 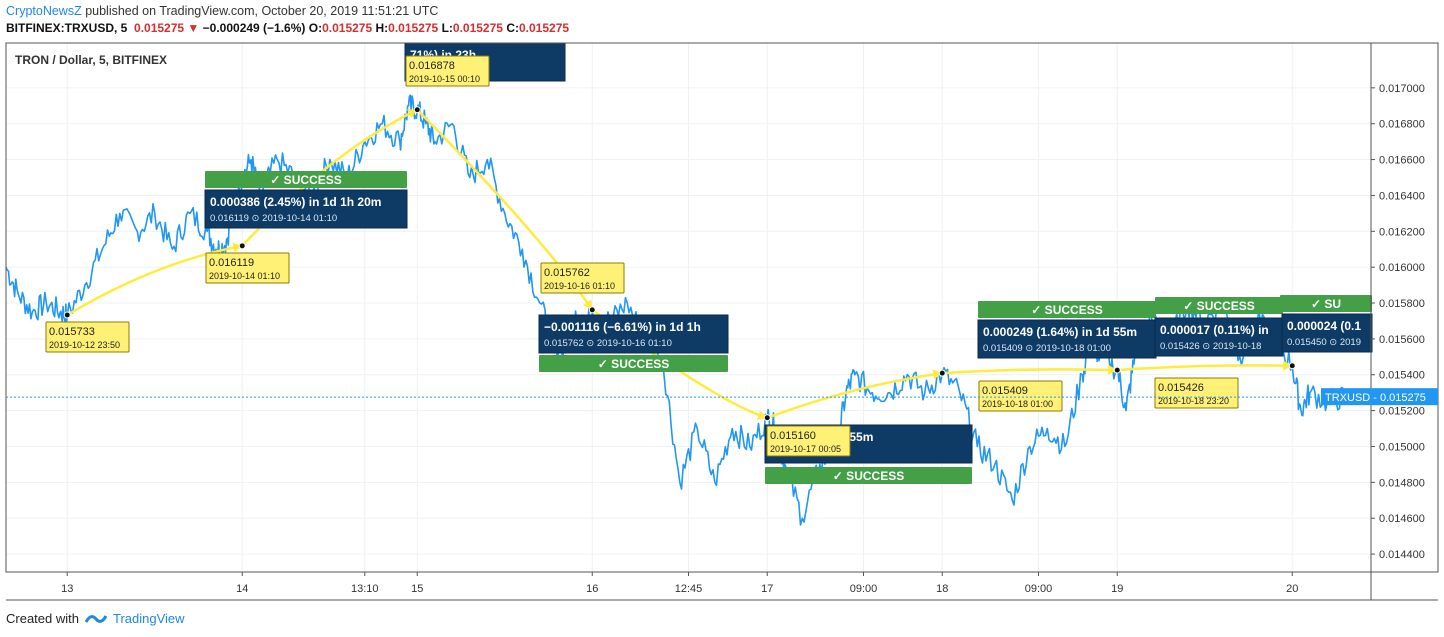 What do you see at coordinates (1193, 401) in the screenshot?
I see `price-label-time: 2019-10-18 23:20` at bounding box center [1193, 401].